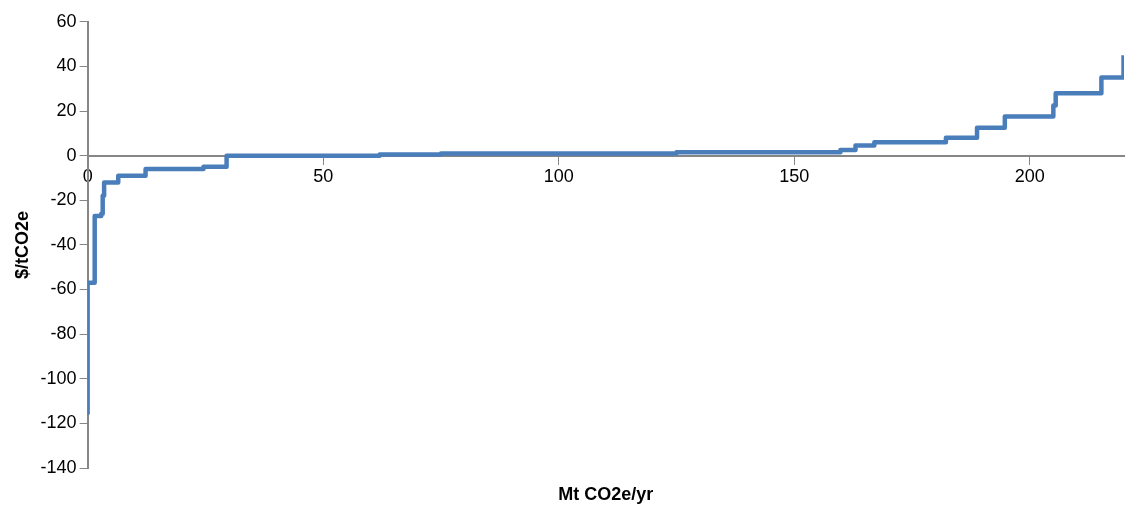 This screenshot has width=1134, height=515. I want to click on y-tick-label: -120, so click(58, 422).